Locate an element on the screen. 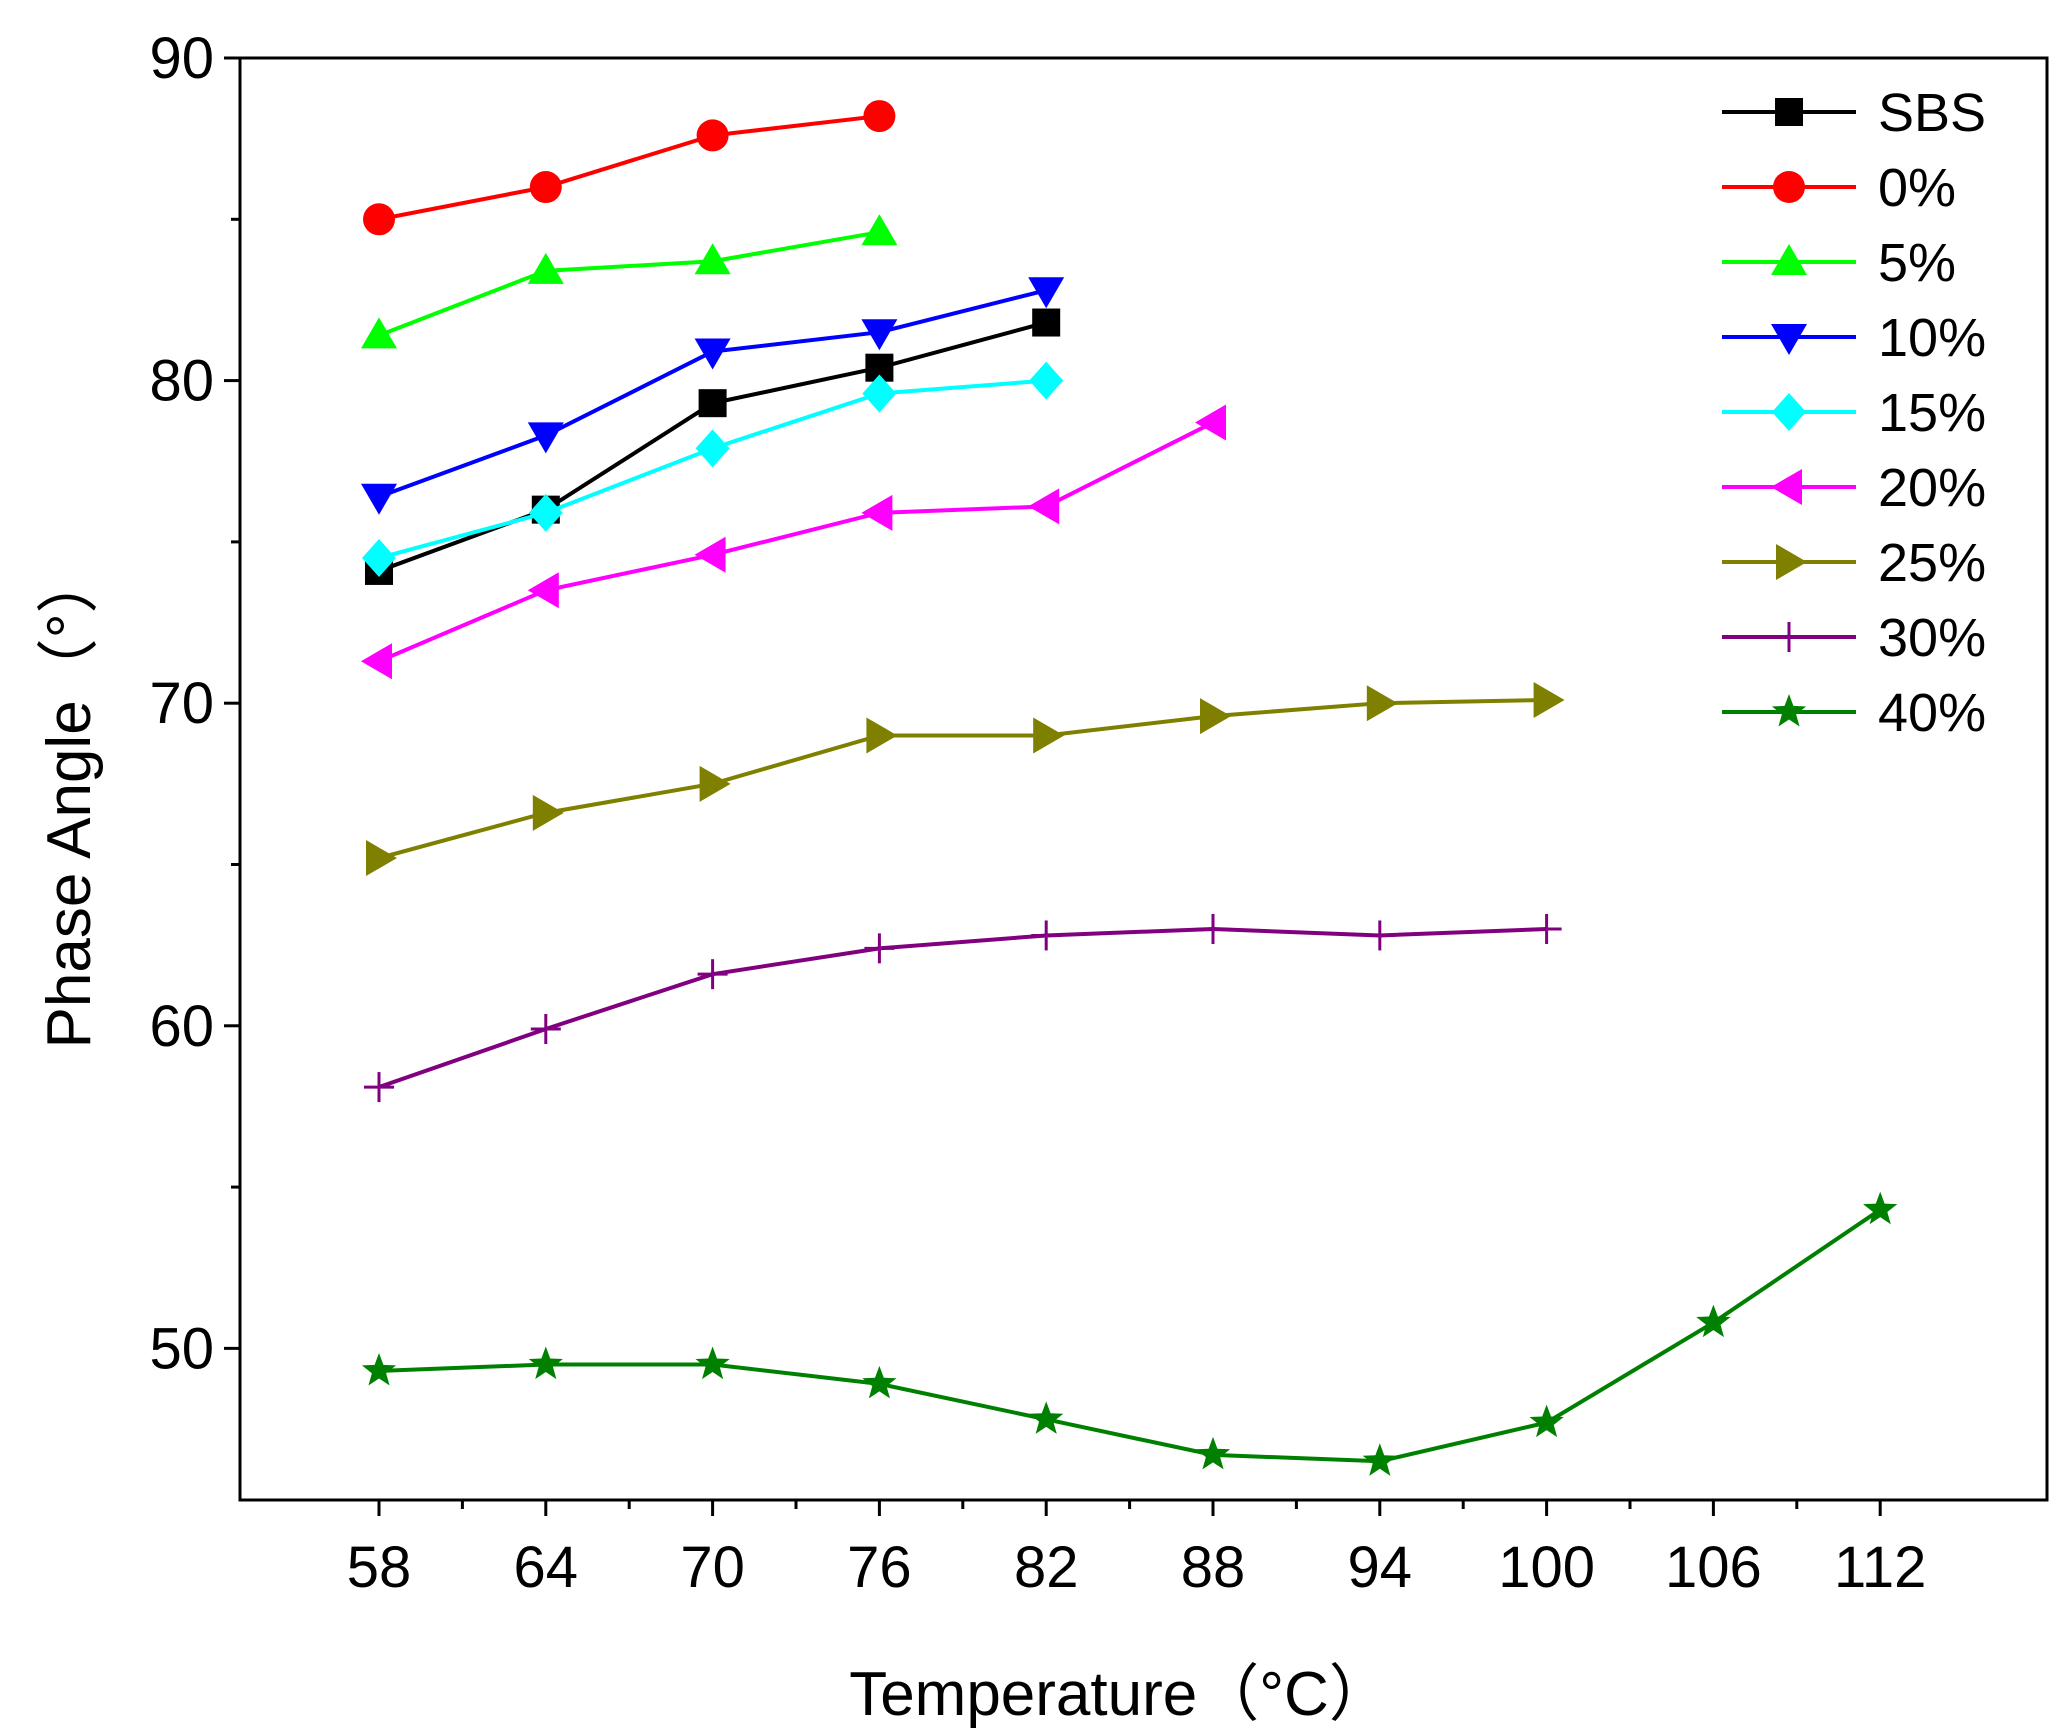 Image resolution: width=2064 pixels, height=1736 pixels. x-tick-label: 88 is located at coordinates (1213, 1567).